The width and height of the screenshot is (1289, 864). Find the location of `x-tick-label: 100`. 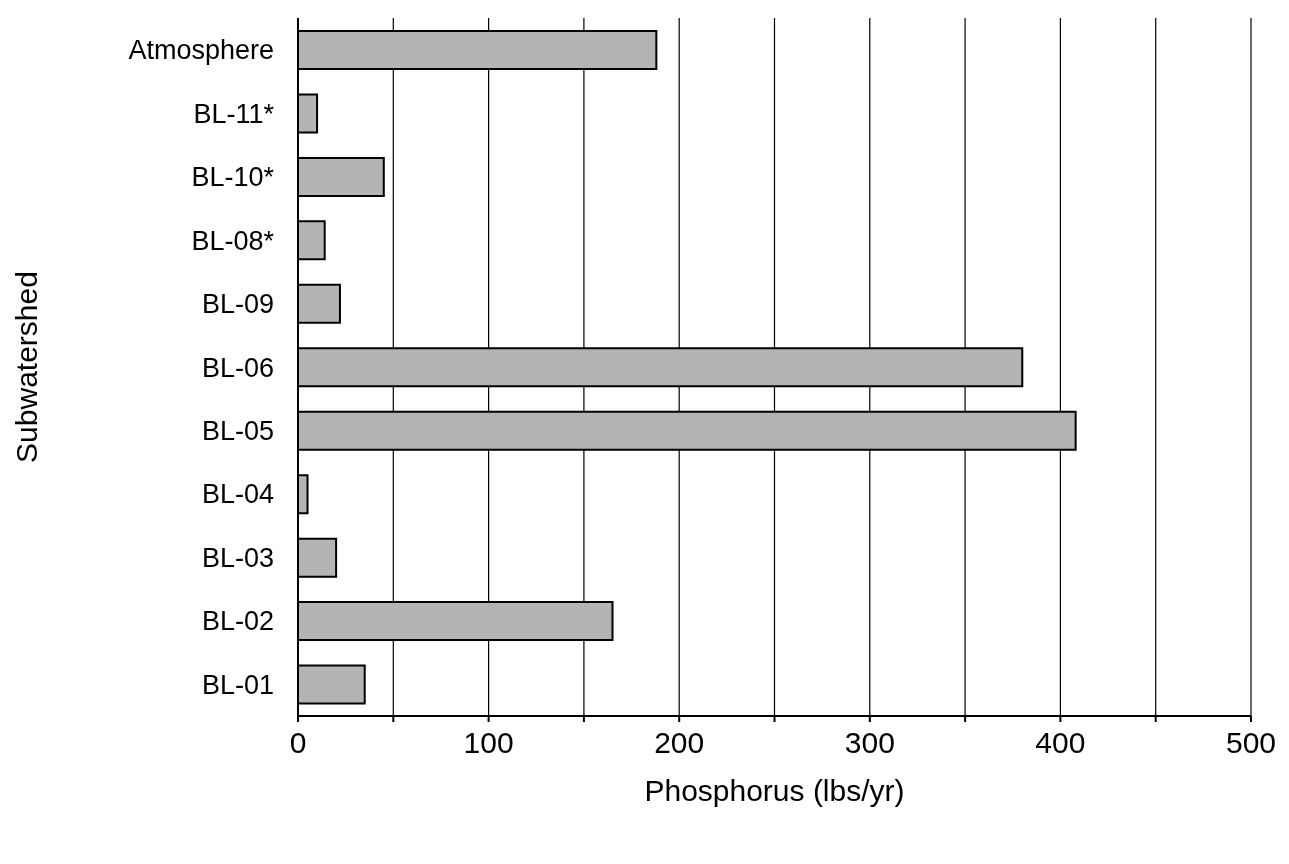

x-tick-label: 100 is located at coordinates (488, 743).